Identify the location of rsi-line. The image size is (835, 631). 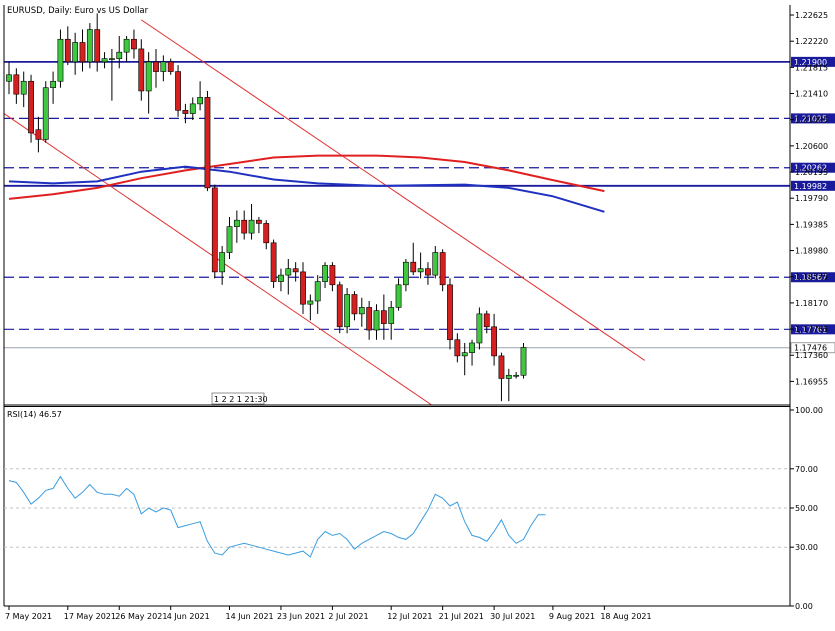
(277, 516).